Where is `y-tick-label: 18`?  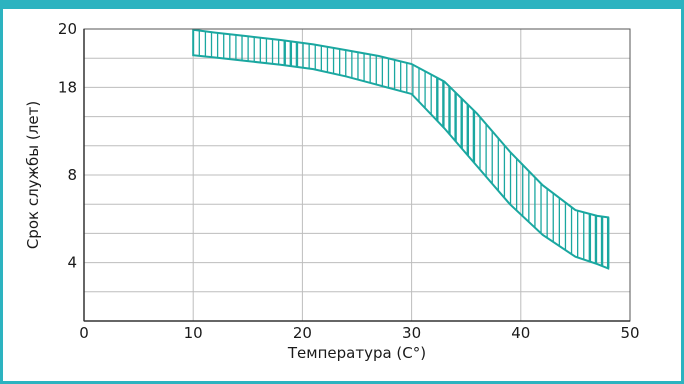
y-tick-label: 18 is located at coordinates (67, 87).